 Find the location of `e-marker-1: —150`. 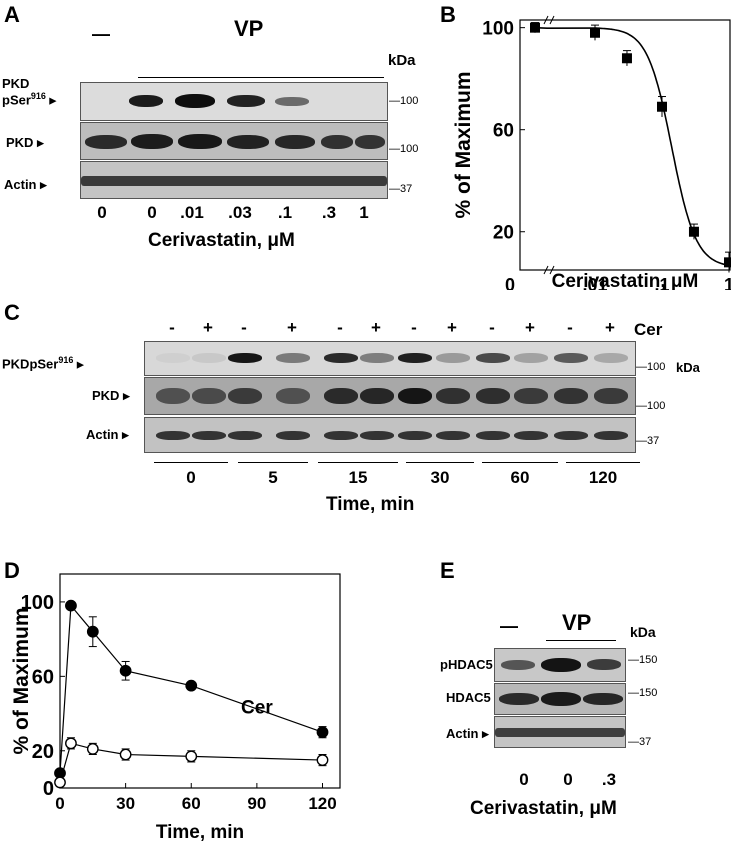

e-marker-1: —150 is located at coordinates (643, 660).